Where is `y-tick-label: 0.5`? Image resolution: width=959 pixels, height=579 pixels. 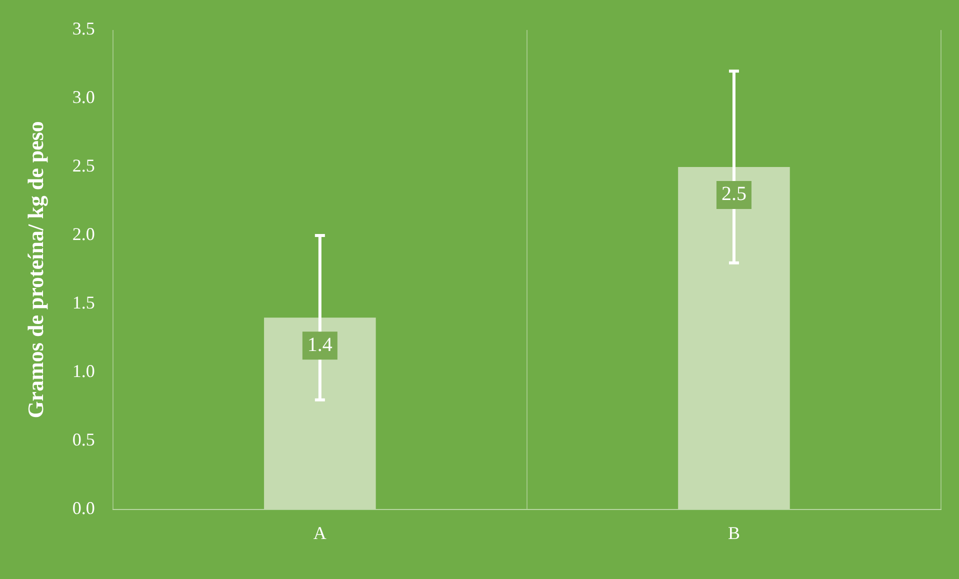 y-tick-label: 0.5 is located at coordinates (83, 440).